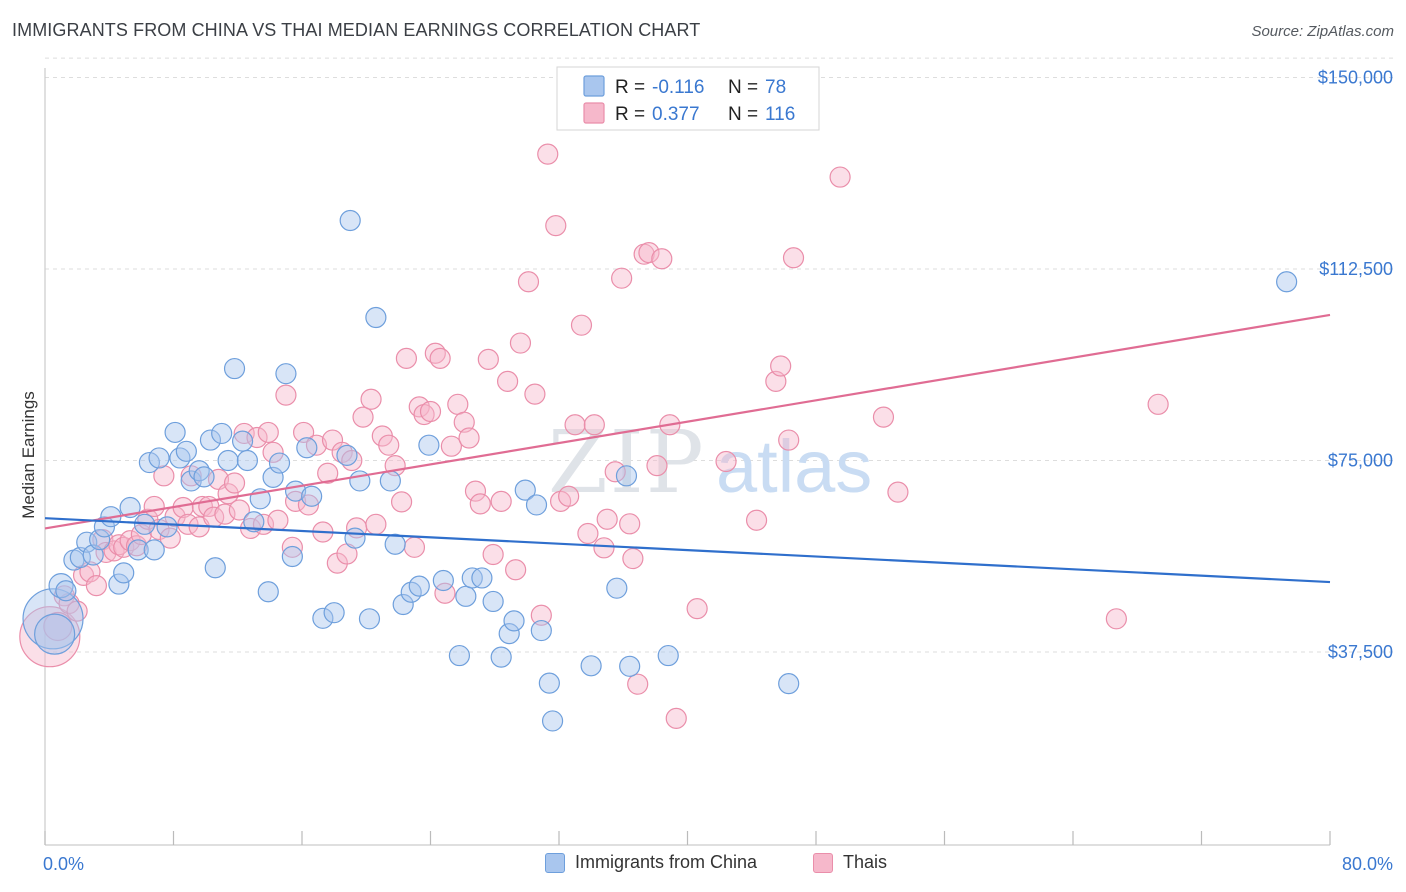  I want to click on legend-item-china: Immigrants from China, so click(651, 862).